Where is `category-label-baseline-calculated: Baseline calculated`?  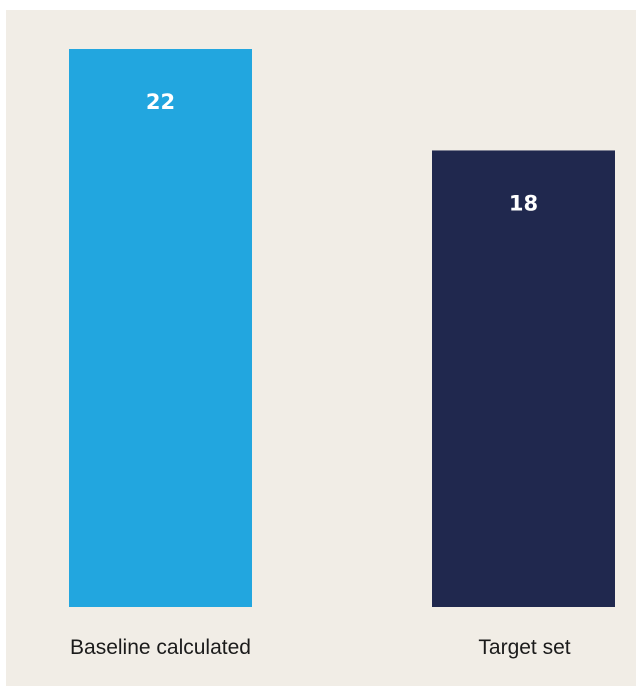 category-label-baseline-calculated: Baseline calculated is located at coordinates (160, 647).